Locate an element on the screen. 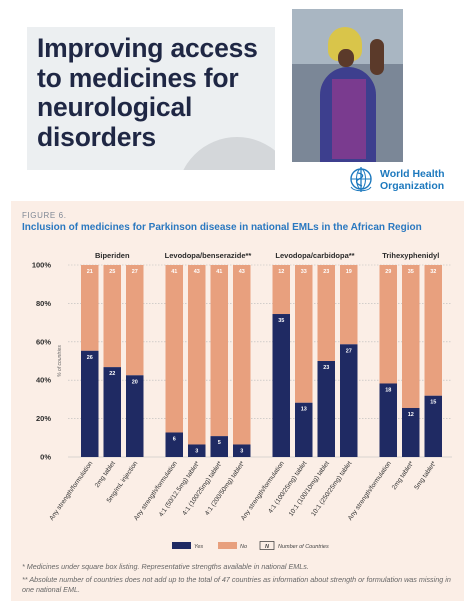 This screenshot has width=475, height=606. legend-label-yes: Yes is located at coordinates (198, 547).